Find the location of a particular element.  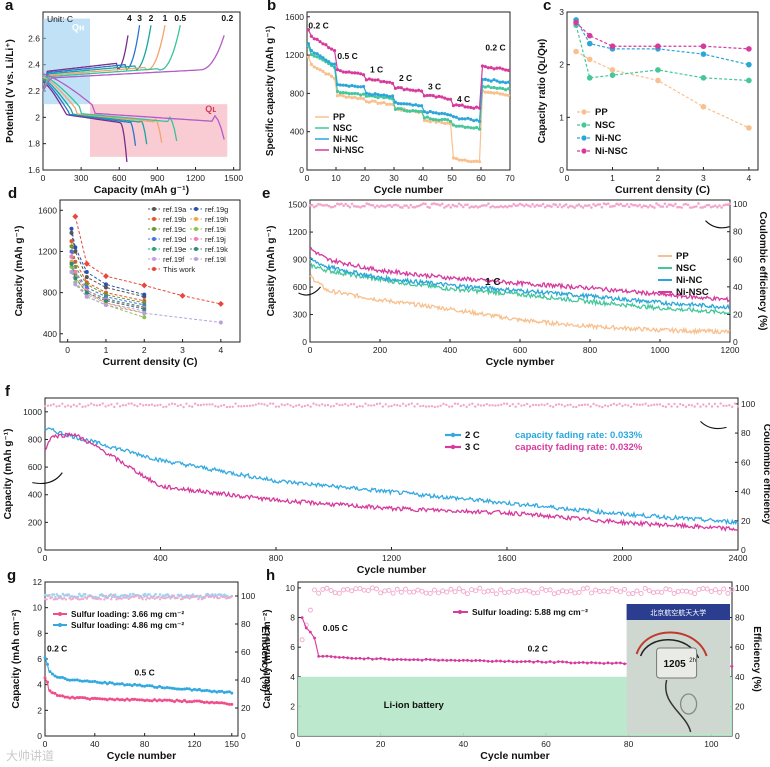

legend-label: Ni-NC is located at coordinates (689, 280).